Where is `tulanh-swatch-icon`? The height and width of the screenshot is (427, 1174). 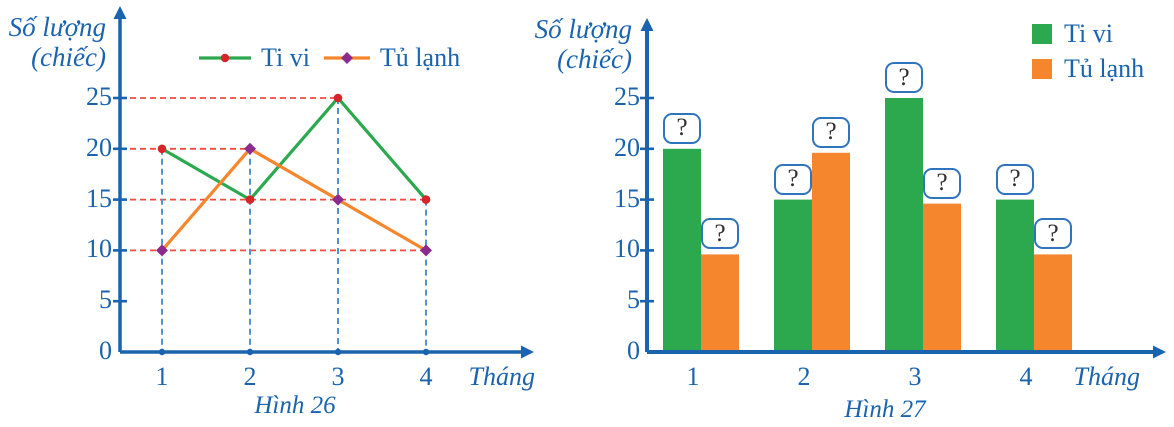 tulanh-swatch-icon is located at coordinates (1042, 69).